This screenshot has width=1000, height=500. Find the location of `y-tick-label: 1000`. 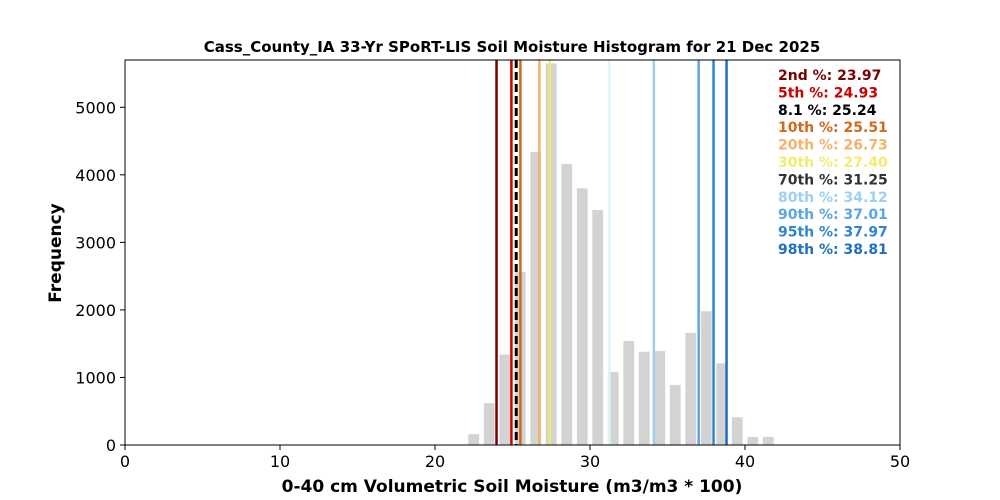

y-tick-label: 1000 is located at coordinates (95, 377).